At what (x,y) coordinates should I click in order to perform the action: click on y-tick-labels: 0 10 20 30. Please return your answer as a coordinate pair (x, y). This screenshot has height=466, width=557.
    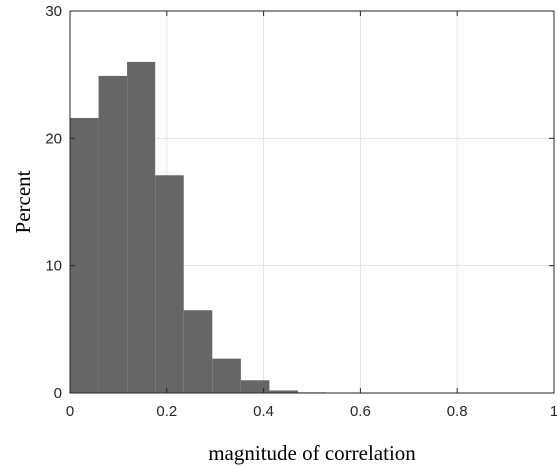
    Looking at the image, I should click on (53, 202).